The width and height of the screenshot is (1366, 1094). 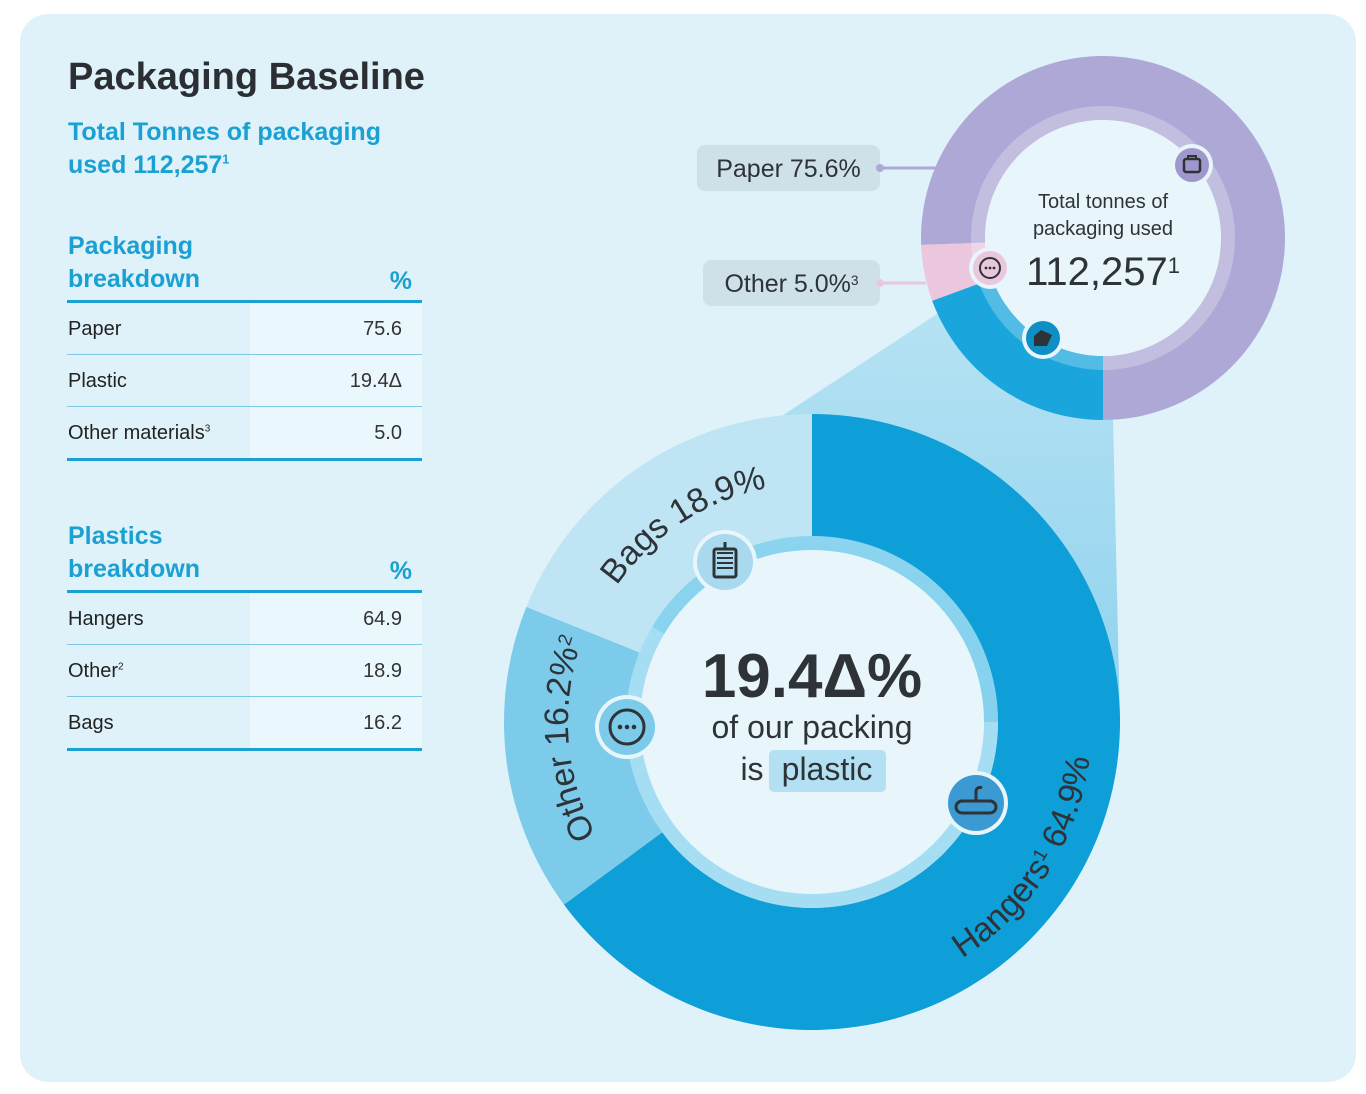 What do you see at coordinates (244, 671) in the screenshot?
I see `table-row: Other2 18.9` at bounding box center [244, 671].